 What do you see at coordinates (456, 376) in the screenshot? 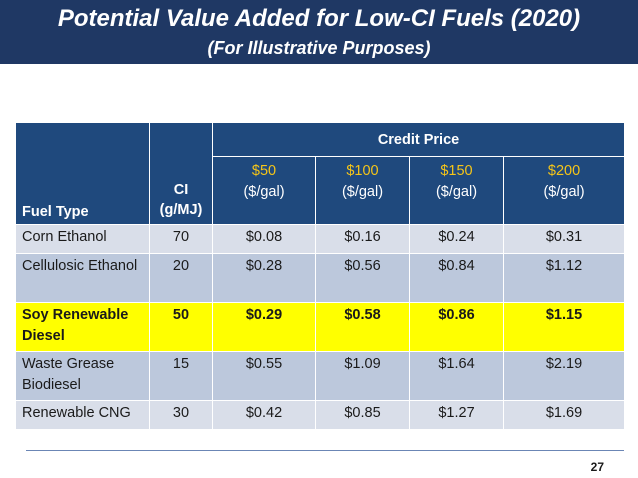
I see `value-cell: $1.64` at bounding box center [456, 376].